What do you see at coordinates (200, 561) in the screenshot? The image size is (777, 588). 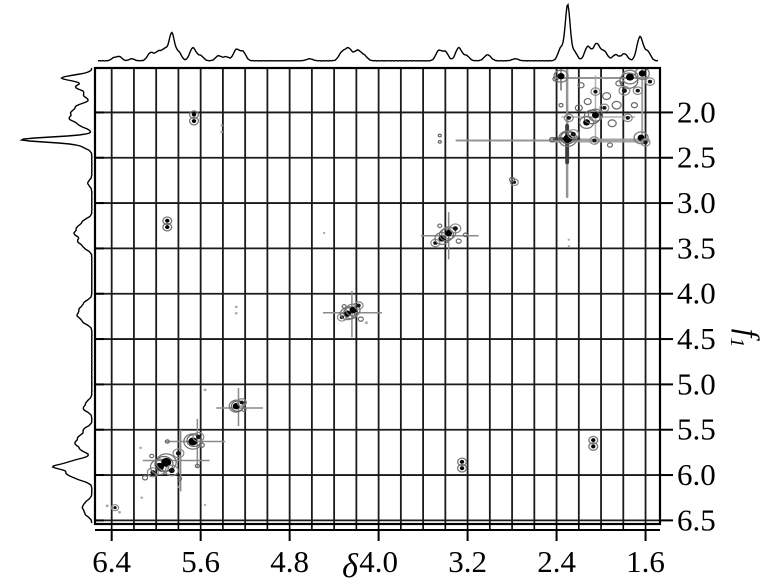 I see `x-tick-label: 5.6` at bounding box center [200, 561].